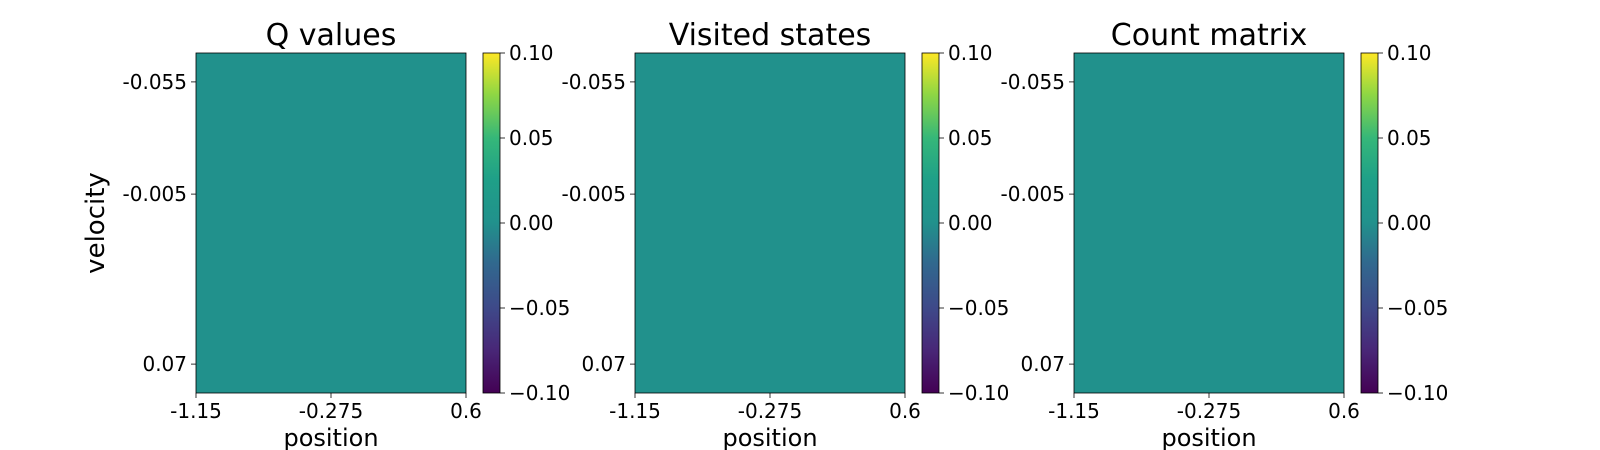  Describe the element at coordinates (770, 35) in the screenshot. I see `panel-title: Visited states` at that location.